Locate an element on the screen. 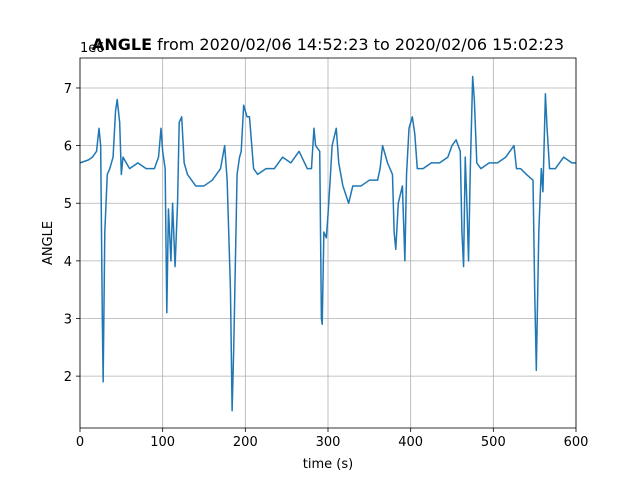 Image resolution: width=640 pixels, height=484 pixels. x-tick-label: 400 is located at coordinates (410, 442).